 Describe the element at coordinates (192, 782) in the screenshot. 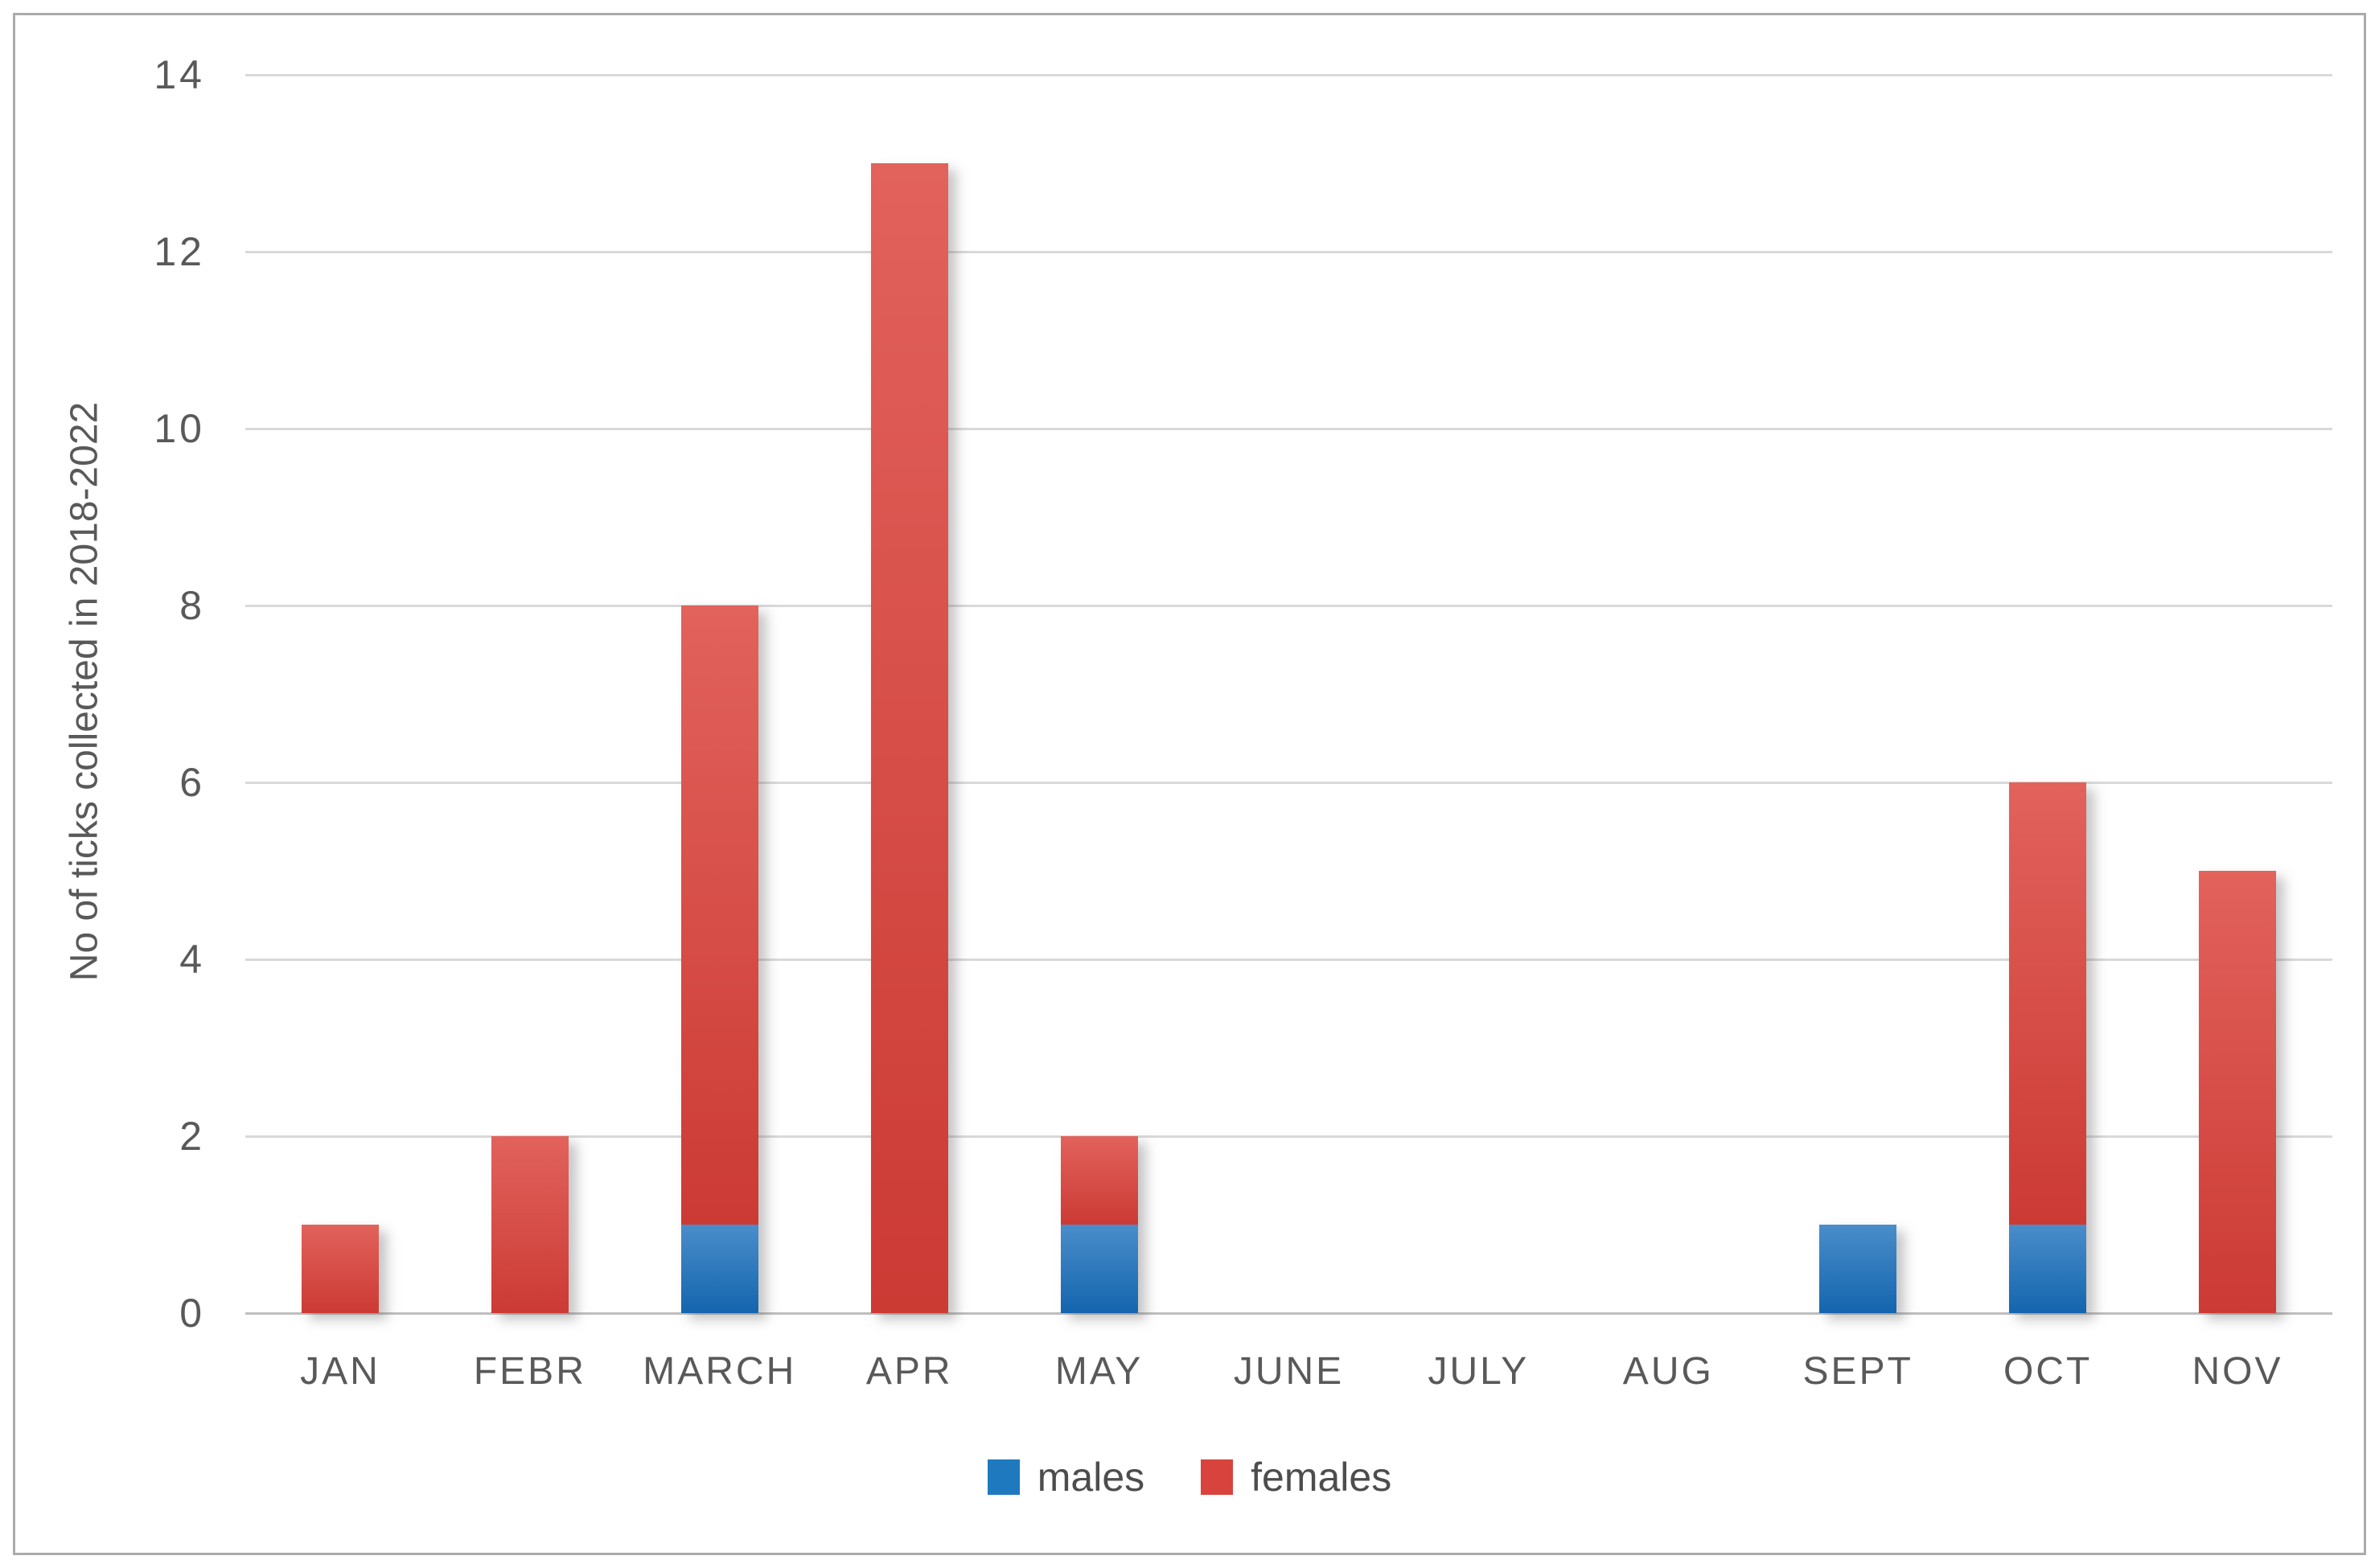

I see `y-tick-label: 6` at that location.